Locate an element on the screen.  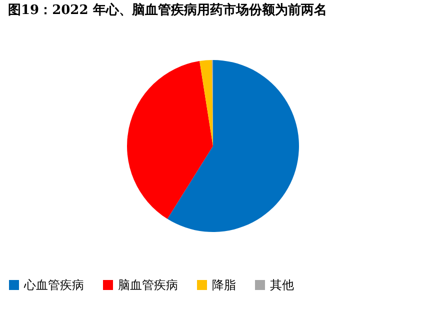
legend-label: 降脂 is located at coordinates (224, 285).